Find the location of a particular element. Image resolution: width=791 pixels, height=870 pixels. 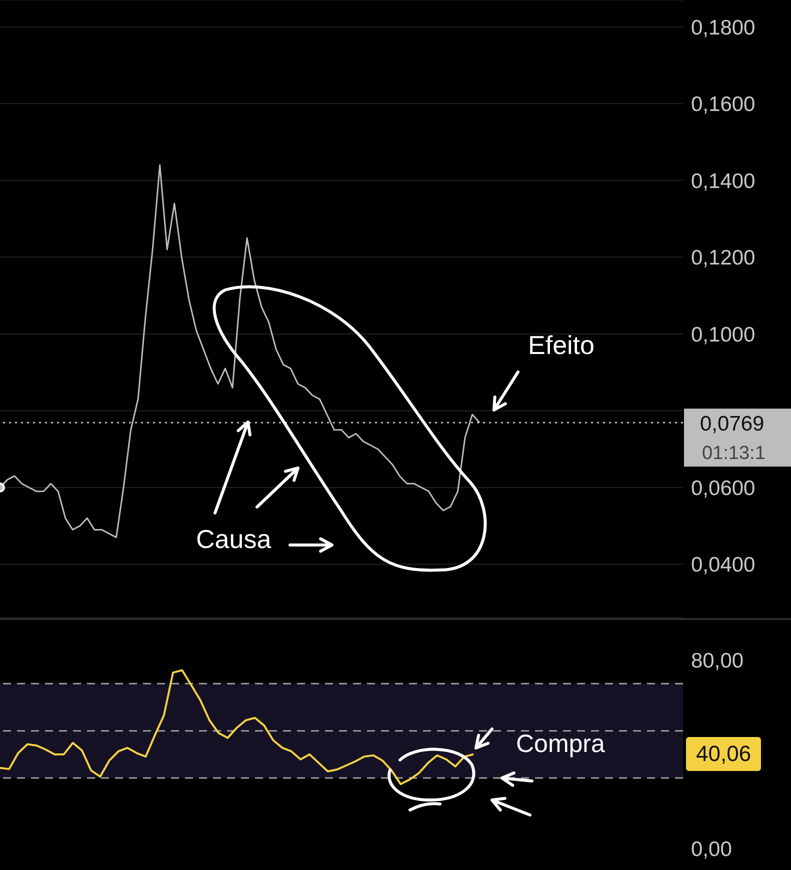

text: 40,06 is located at coordinates (724, 754).